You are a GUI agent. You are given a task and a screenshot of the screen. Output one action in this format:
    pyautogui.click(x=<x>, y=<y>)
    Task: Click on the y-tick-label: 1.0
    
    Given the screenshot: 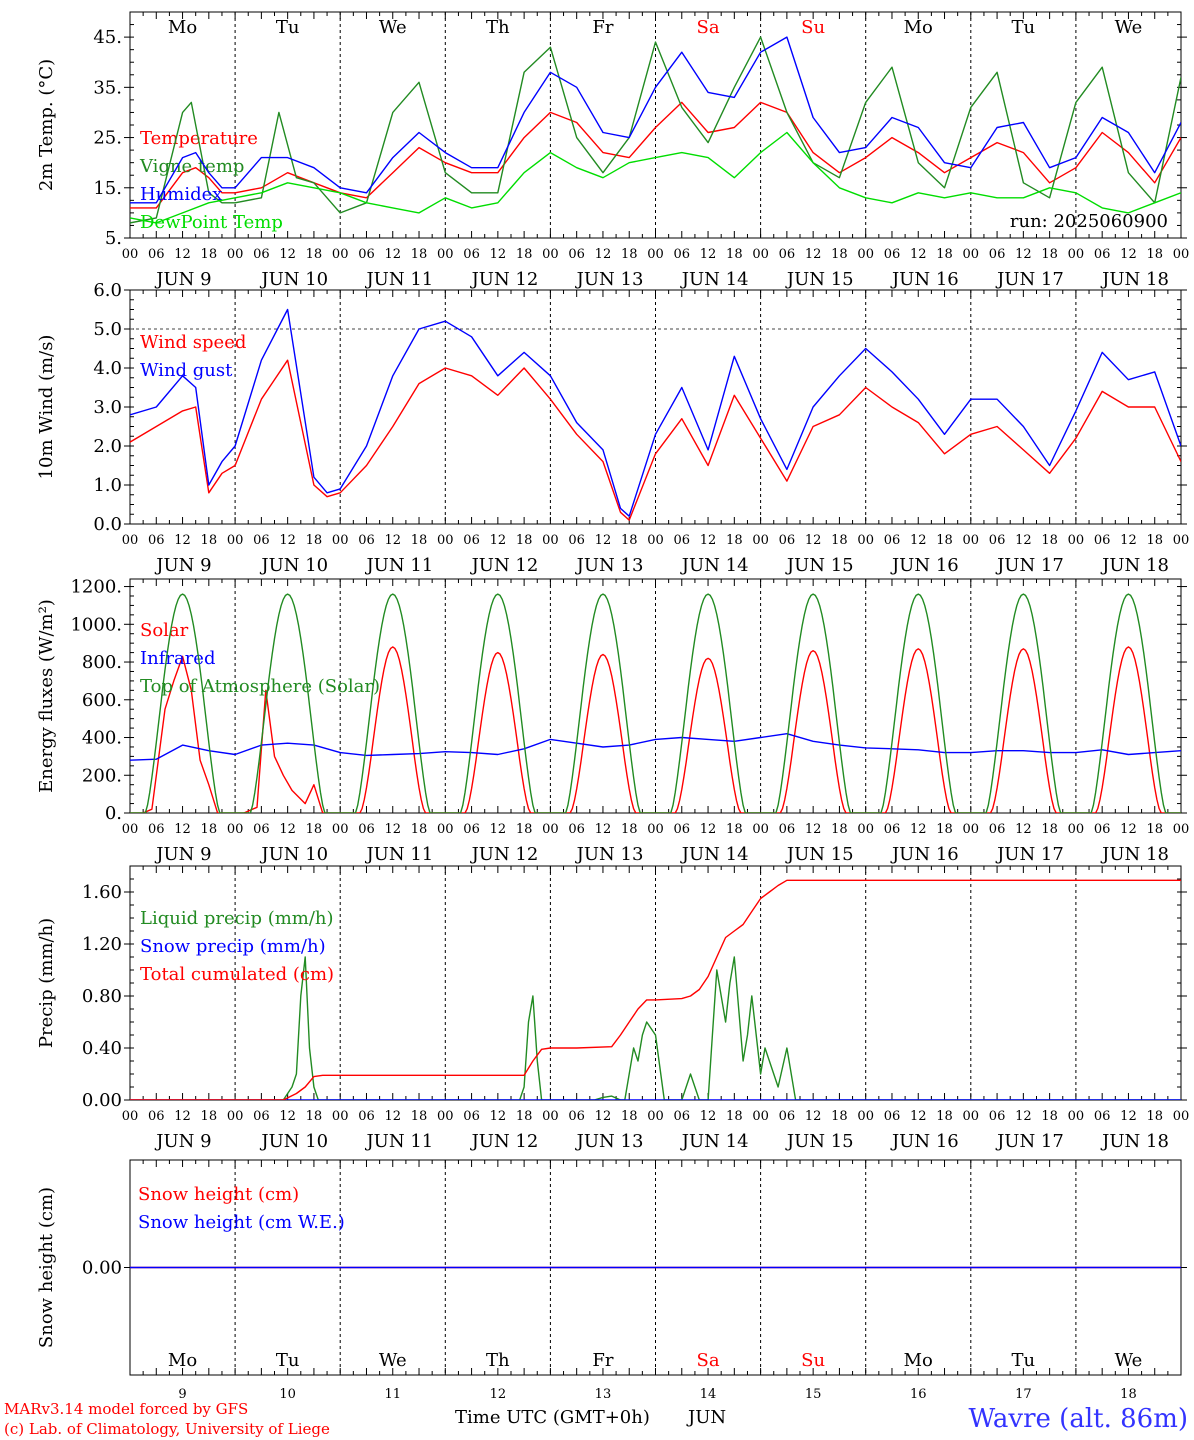 What is the action you would take?
    pyautogui.click(x=107, y=485)
    